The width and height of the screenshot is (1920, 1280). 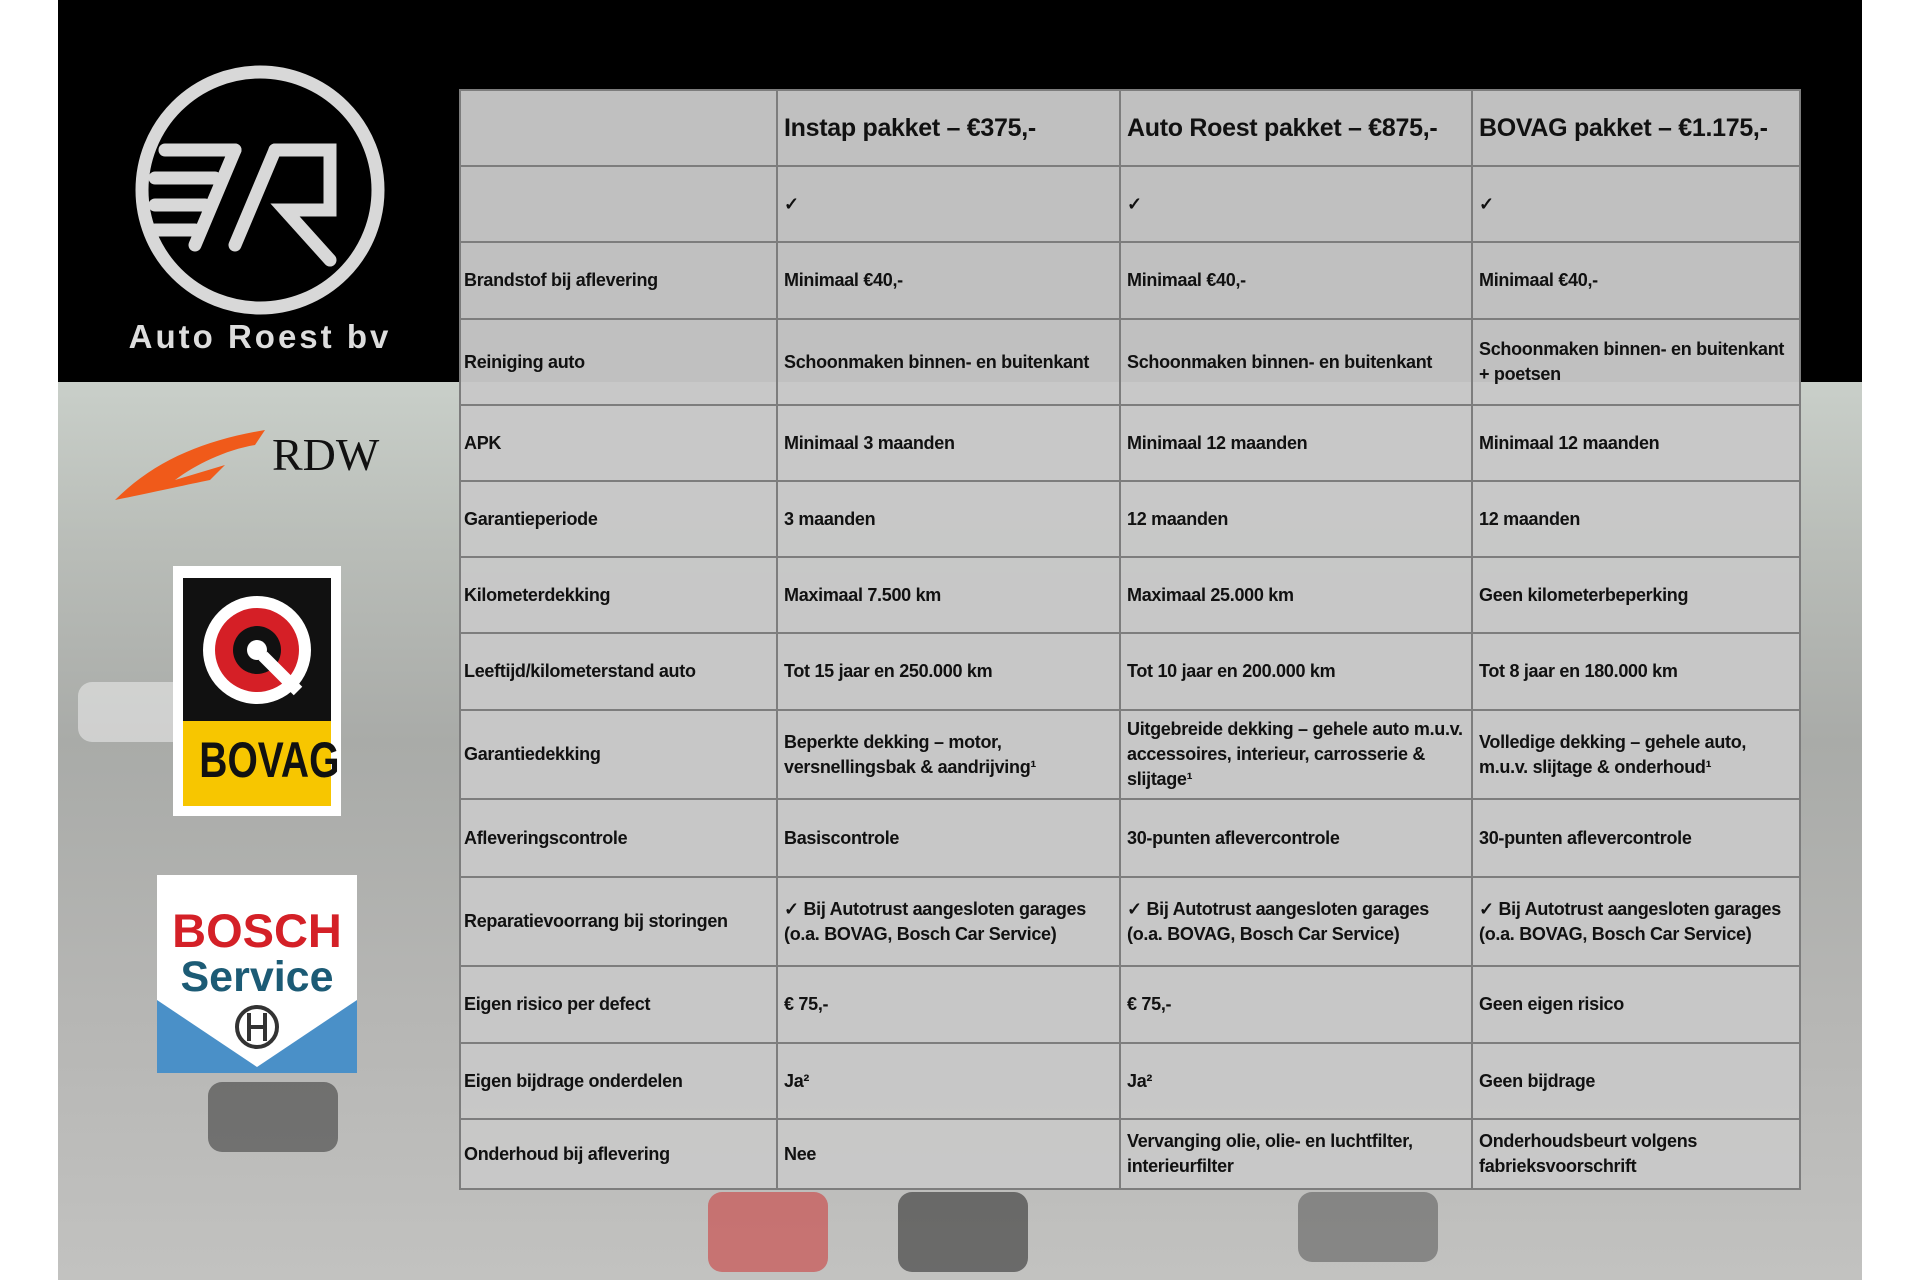 I want to click on table-cell: Geen bijdrage, so click(x=1636, y=1081).